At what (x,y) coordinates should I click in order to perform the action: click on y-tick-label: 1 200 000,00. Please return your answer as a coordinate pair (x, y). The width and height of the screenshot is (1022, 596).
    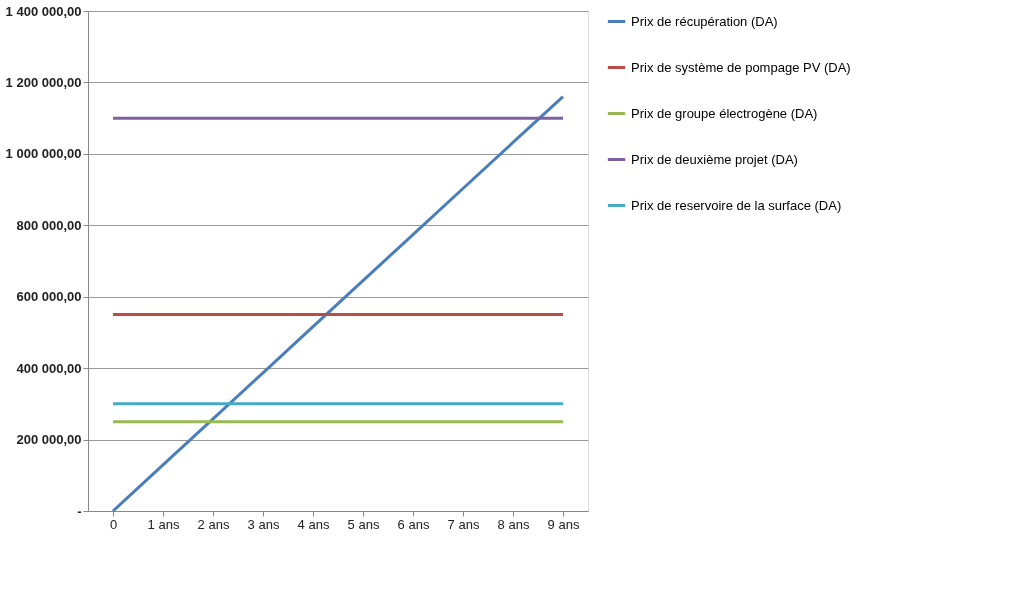
    Looking at the image, I should click on (43, 82).